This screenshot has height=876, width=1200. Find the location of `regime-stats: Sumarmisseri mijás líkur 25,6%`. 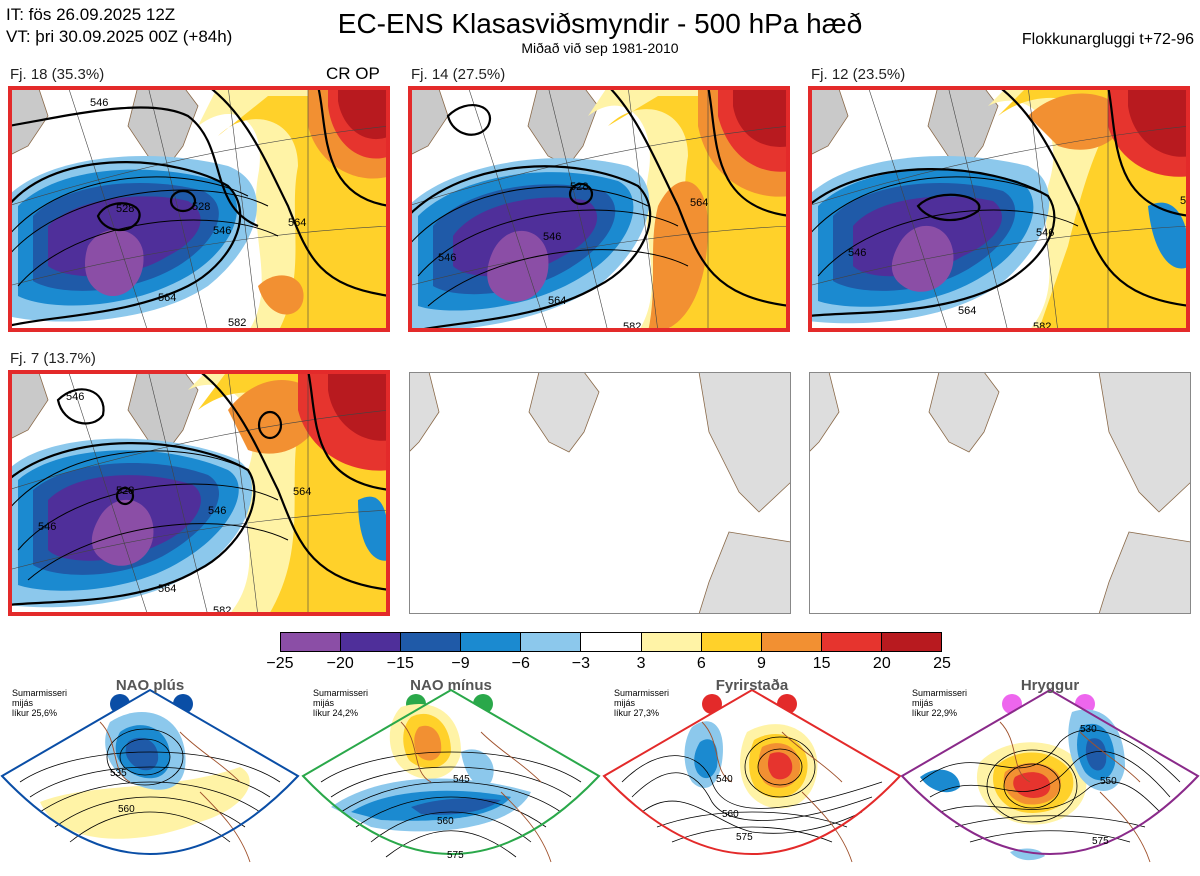

regime-stats: Sumarmisseri mijás líkur 25,6% is located at coordinates (39, 703).